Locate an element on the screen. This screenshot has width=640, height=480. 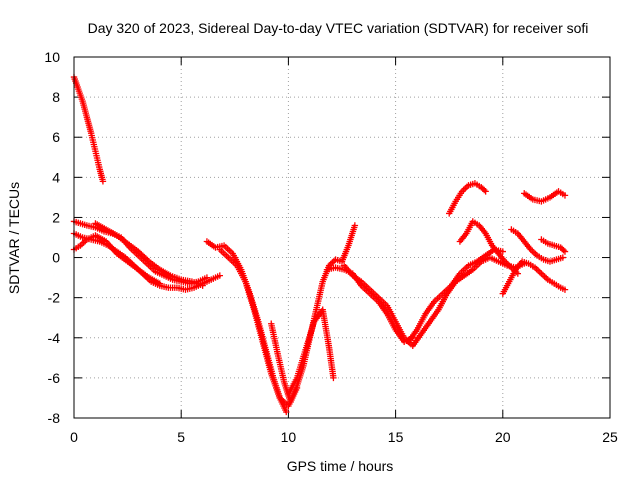
y-tick-label: 8 is located at coordinates (56, 97).